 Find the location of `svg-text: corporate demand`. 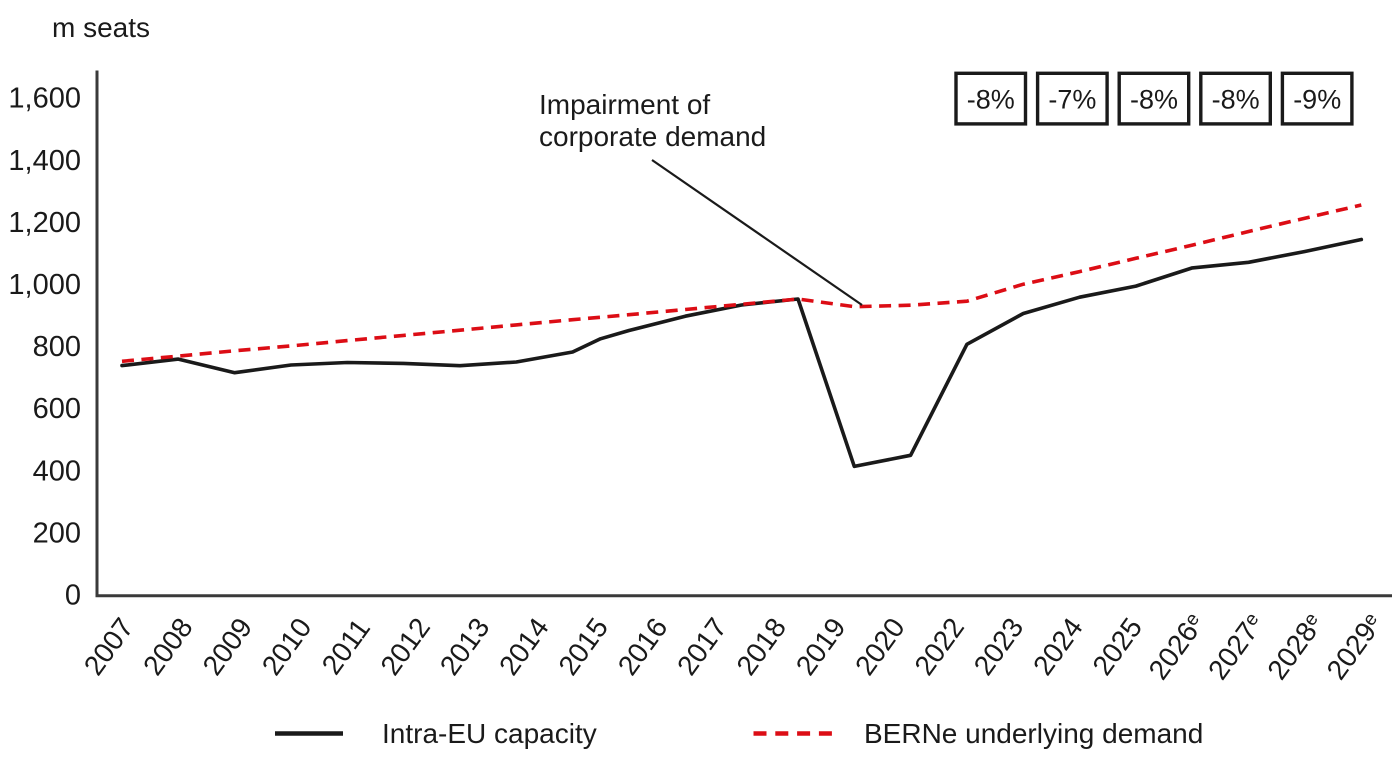

svg-text: corporate demand is located at coordinates (652, 136).